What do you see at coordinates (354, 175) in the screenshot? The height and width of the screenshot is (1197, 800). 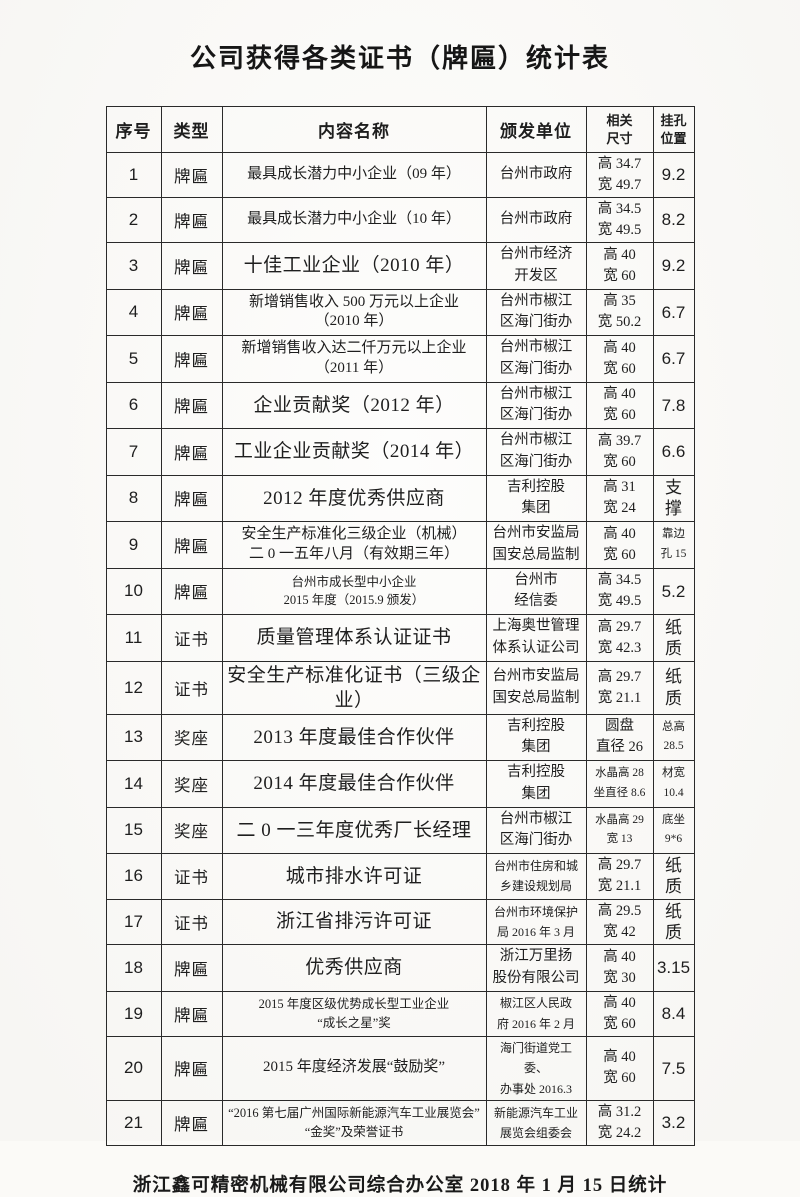 I see `cell-content-name: 最具成长潜力中小企业（09 年）` at bounding box center [354, 175].